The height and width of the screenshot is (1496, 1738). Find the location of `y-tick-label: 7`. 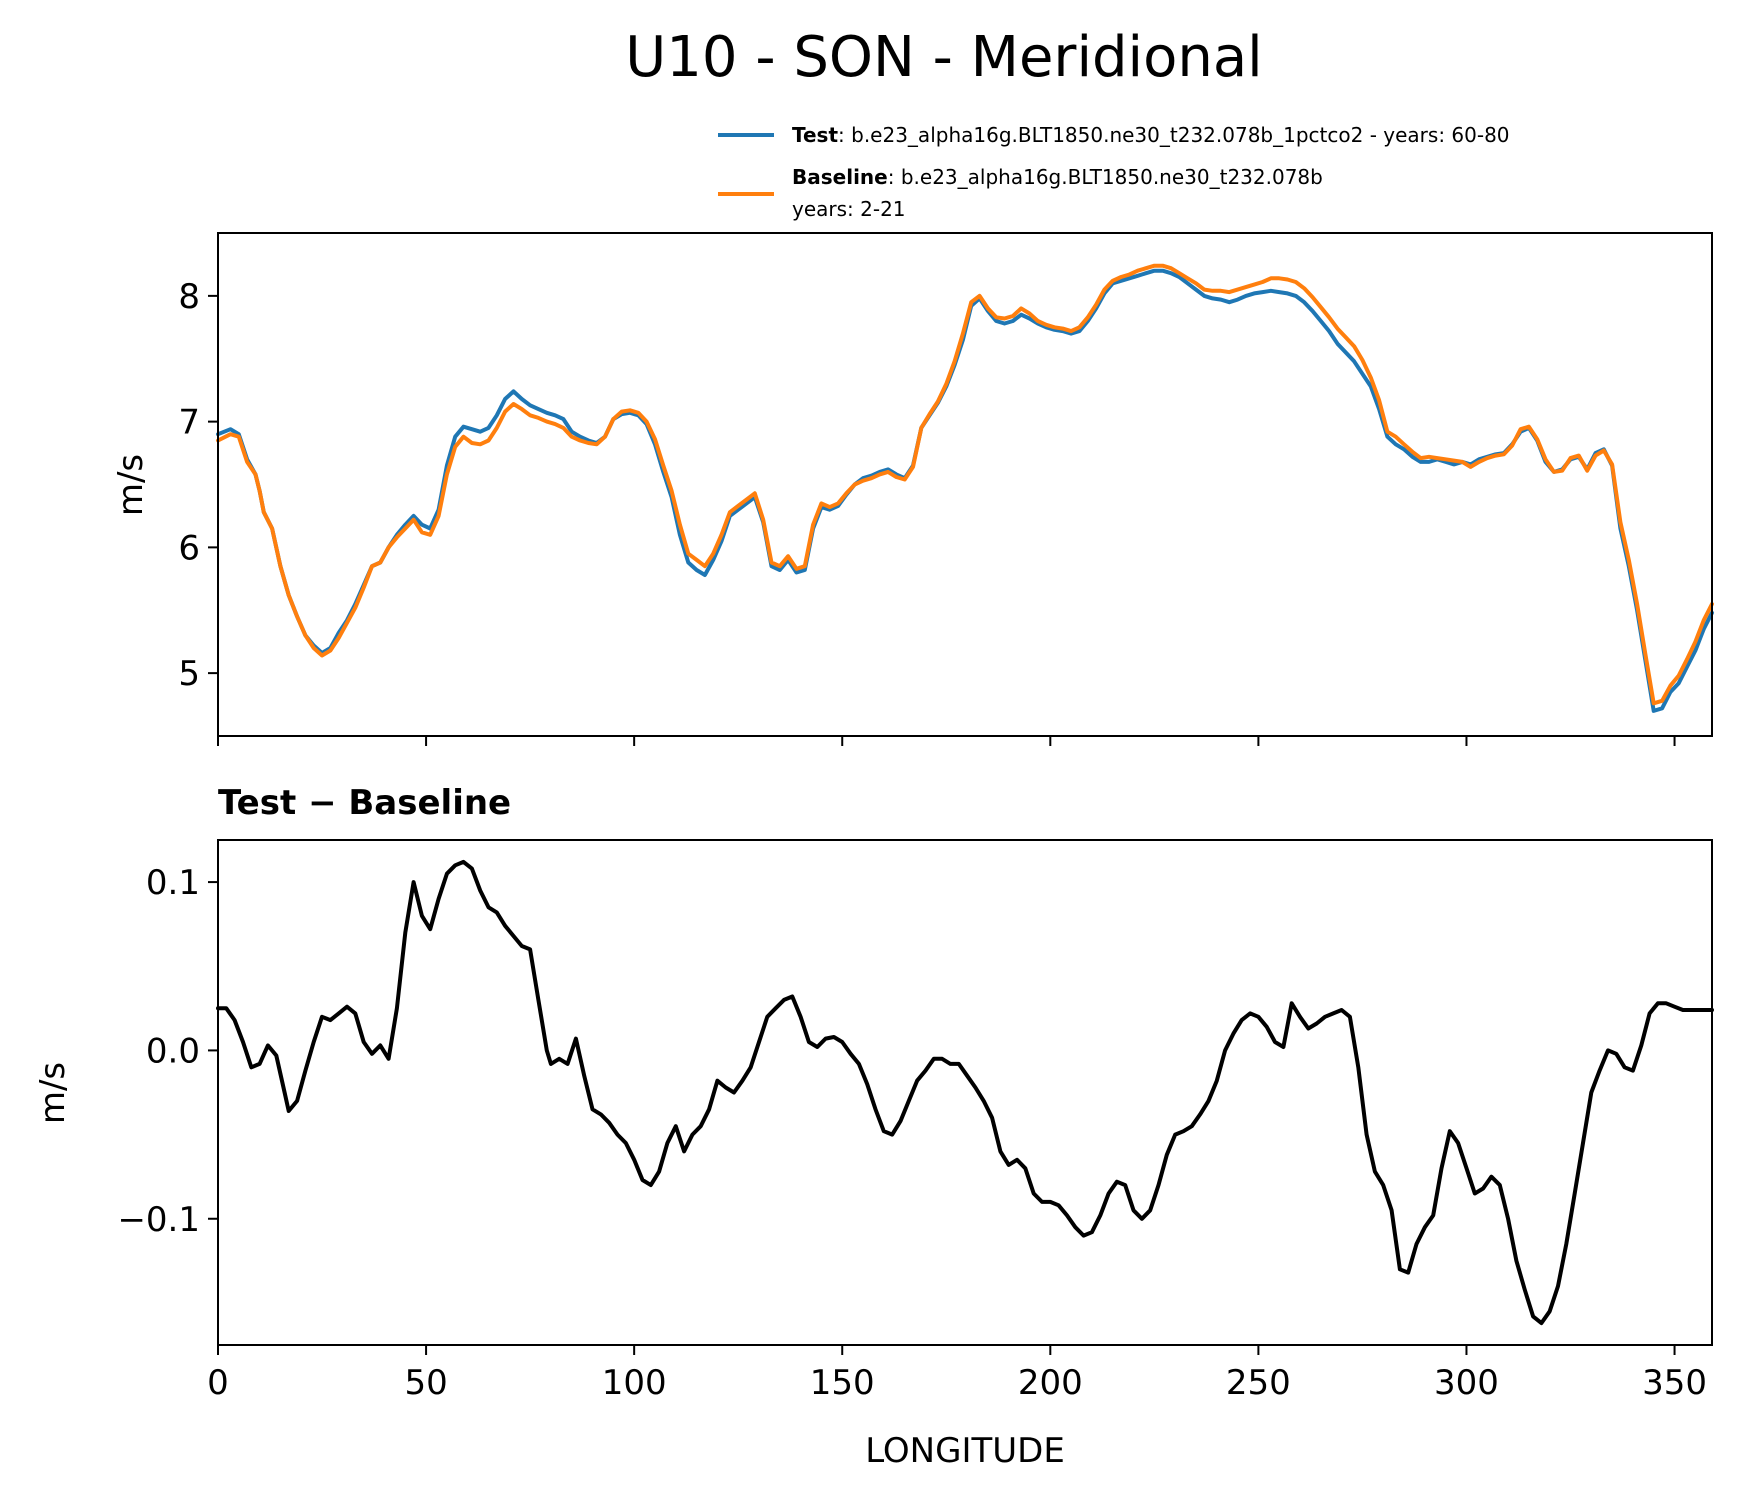

y-tick-label: 7 is located at coordinates (189, 423).